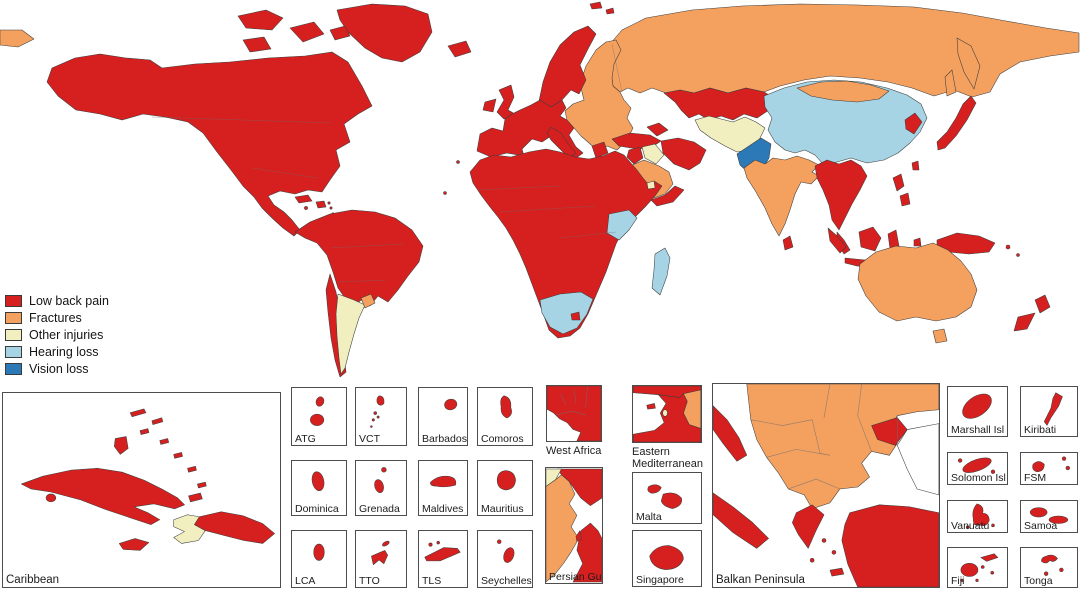 This screenshot has width=1080, height=590. What do you see at coordinates (319, 552) in the screenshot?
I see `lca-island` at bounding box center [319, 552].